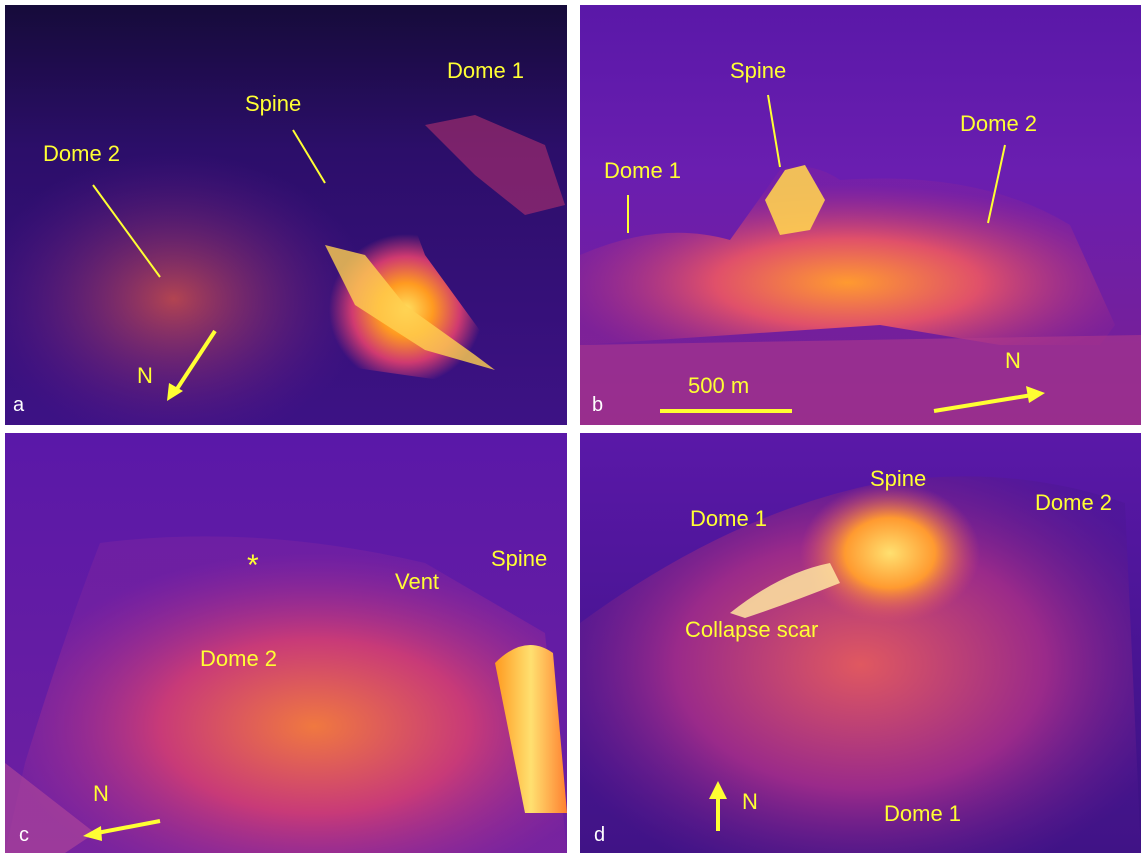  Describe the element at coordinates (752, 629) in the screenshot. I see `label-collapse-scar: Collapse scar` at that location.